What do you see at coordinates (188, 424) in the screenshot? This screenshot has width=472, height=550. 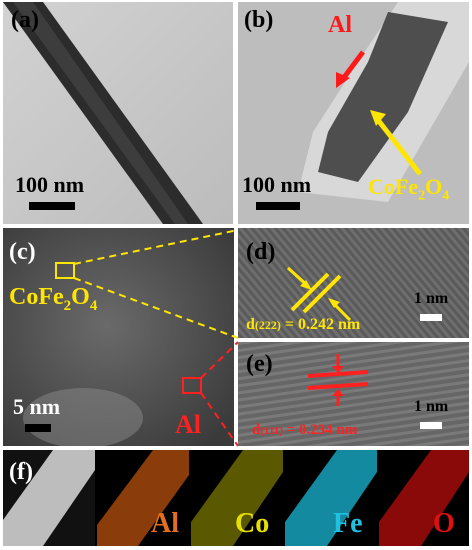 I see `panel-c-al-label: Al` at bounding box center [188, 424].